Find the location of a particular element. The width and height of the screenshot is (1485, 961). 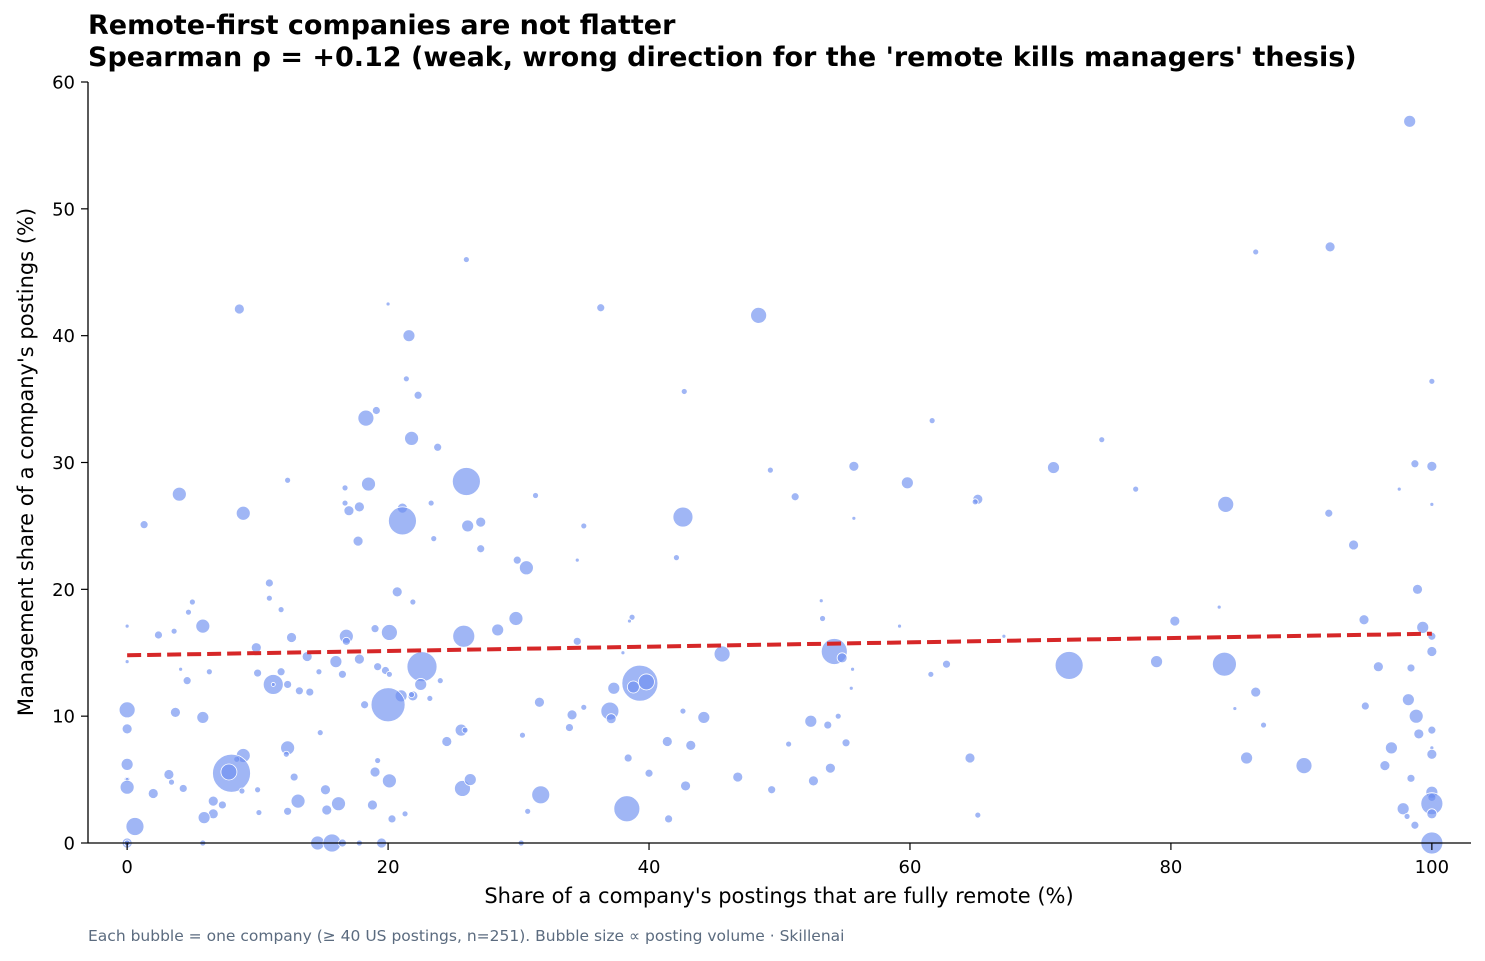

trend-line is located at coordinates (779, 644).